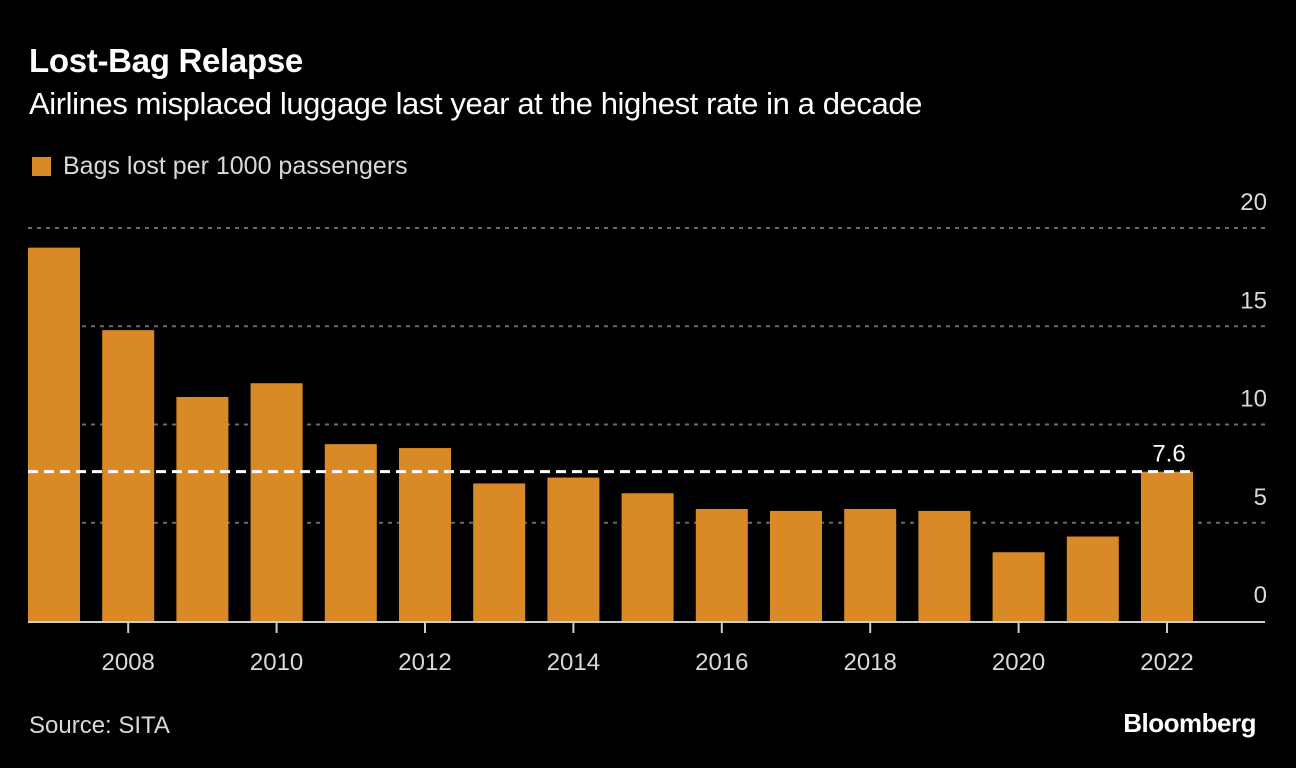  Describe the element at coordinates (1018, 586) in the screenshot. I see `bar-2020` at that location.